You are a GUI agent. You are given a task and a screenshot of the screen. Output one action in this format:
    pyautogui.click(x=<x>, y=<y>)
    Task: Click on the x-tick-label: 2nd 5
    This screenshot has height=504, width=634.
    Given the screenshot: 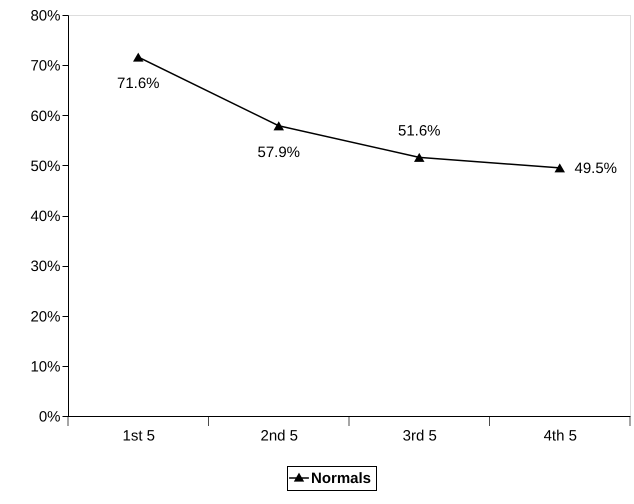 What is the action you would take?
    pyautogui.click(x=279, y=436)
    